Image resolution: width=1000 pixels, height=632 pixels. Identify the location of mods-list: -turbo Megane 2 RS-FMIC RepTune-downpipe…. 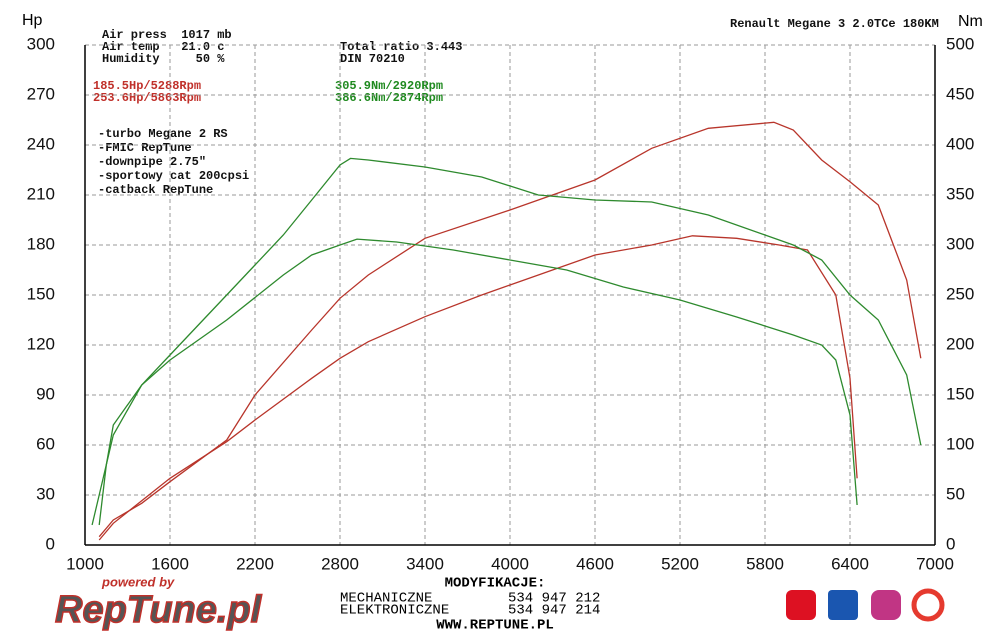
(173, 162).